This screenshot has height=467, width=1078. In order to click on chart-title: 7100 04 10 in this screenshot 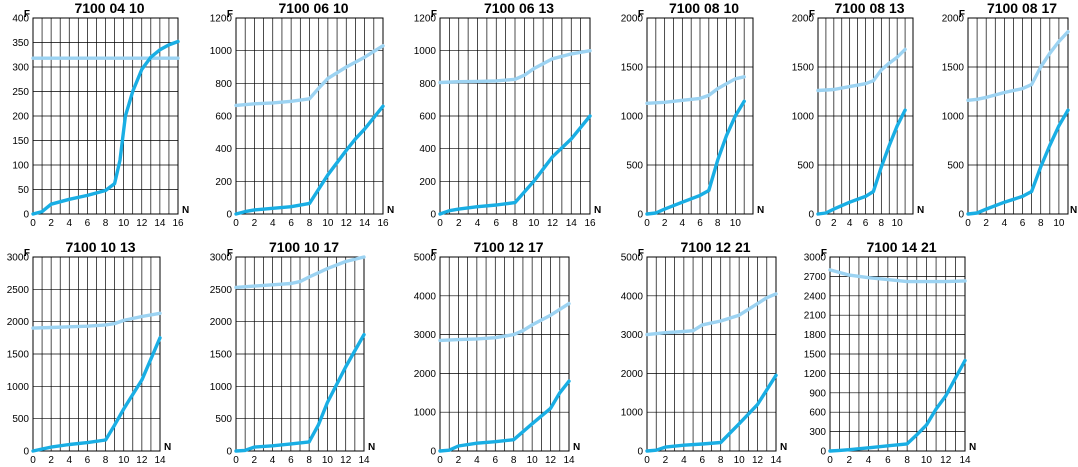, I will do `click(109, 8)`.